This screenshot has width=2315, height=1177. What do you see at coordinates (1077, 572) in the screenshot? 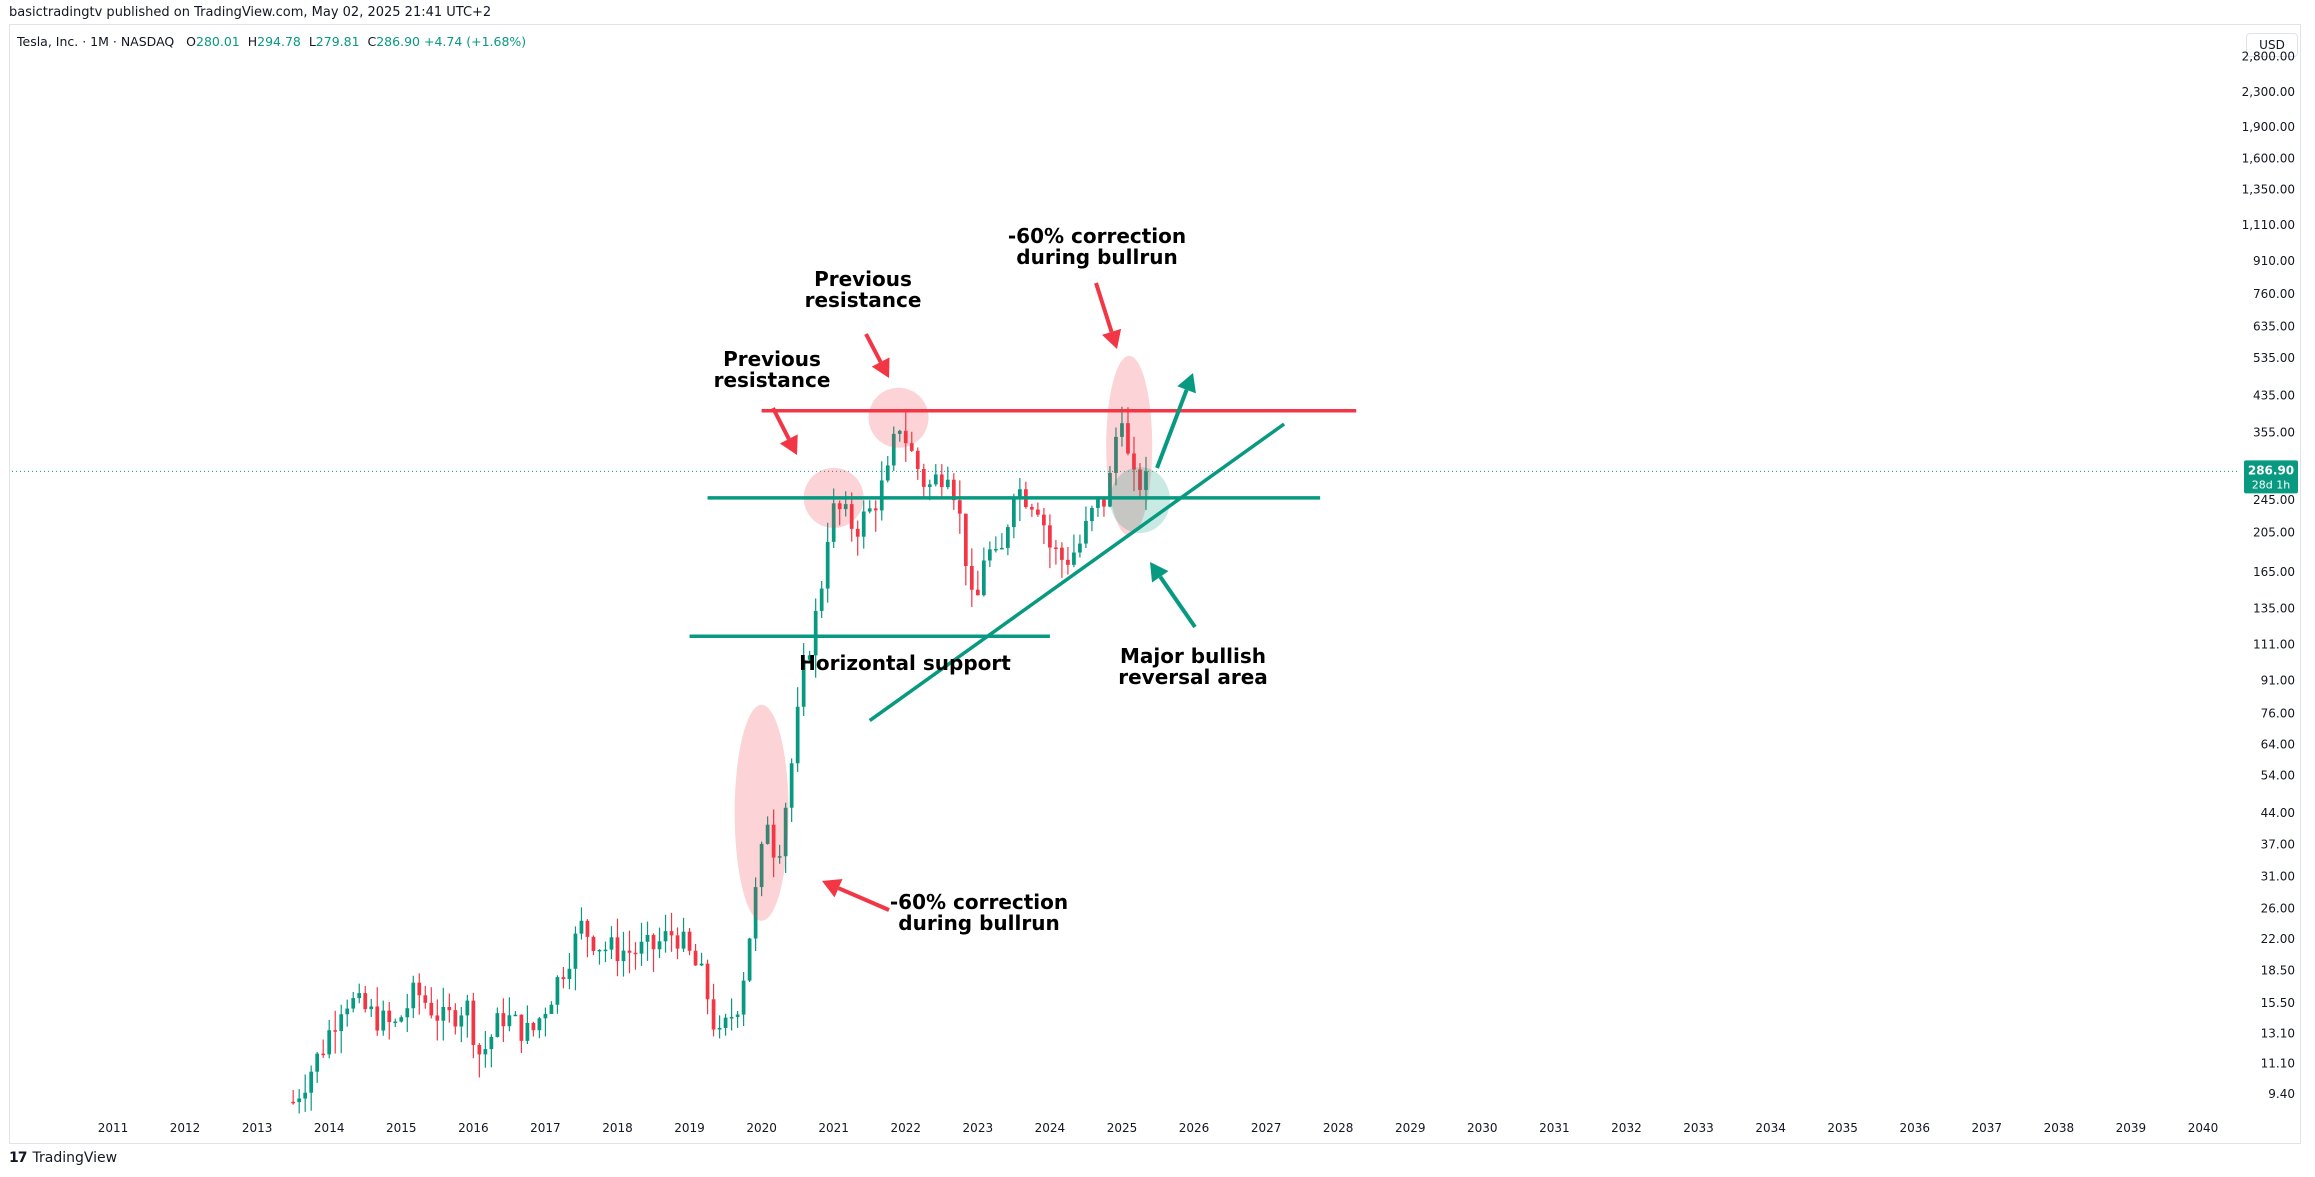
I see `trendline` at bounding box center [1077, 572].